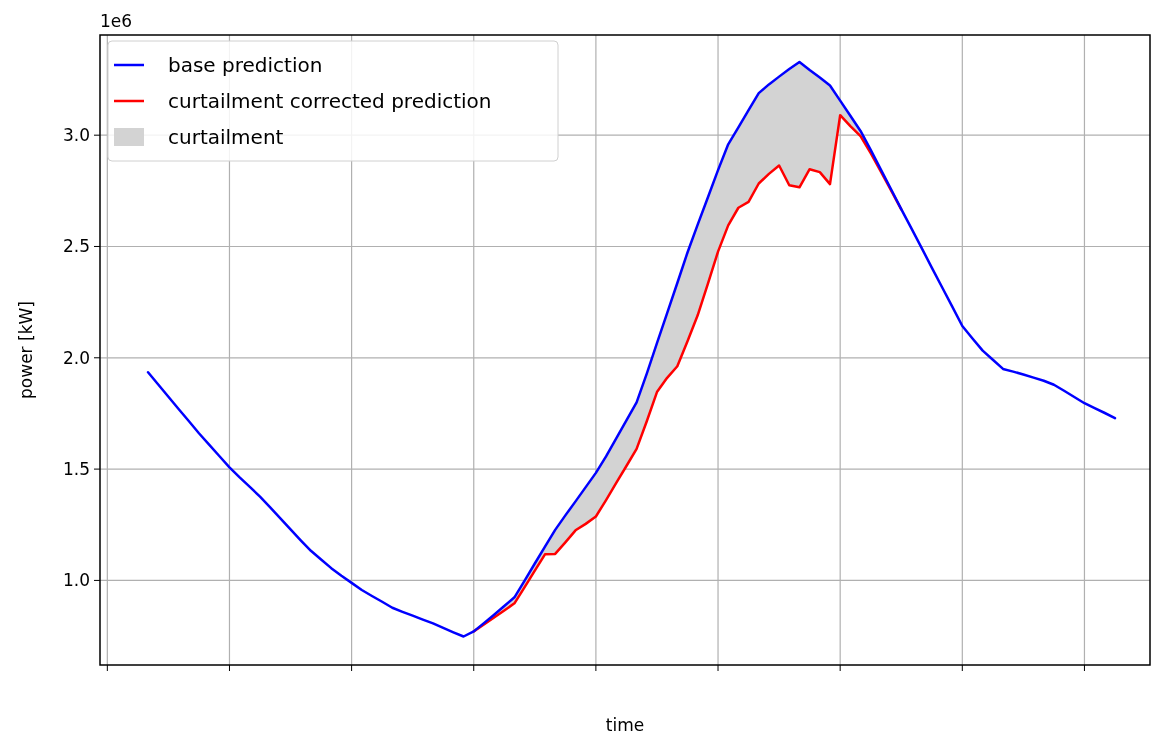  What do you see at coordinates (76, 357) in the screenshot?
I see `y-tick-label: 2.0` at bounding box center [76, 357].